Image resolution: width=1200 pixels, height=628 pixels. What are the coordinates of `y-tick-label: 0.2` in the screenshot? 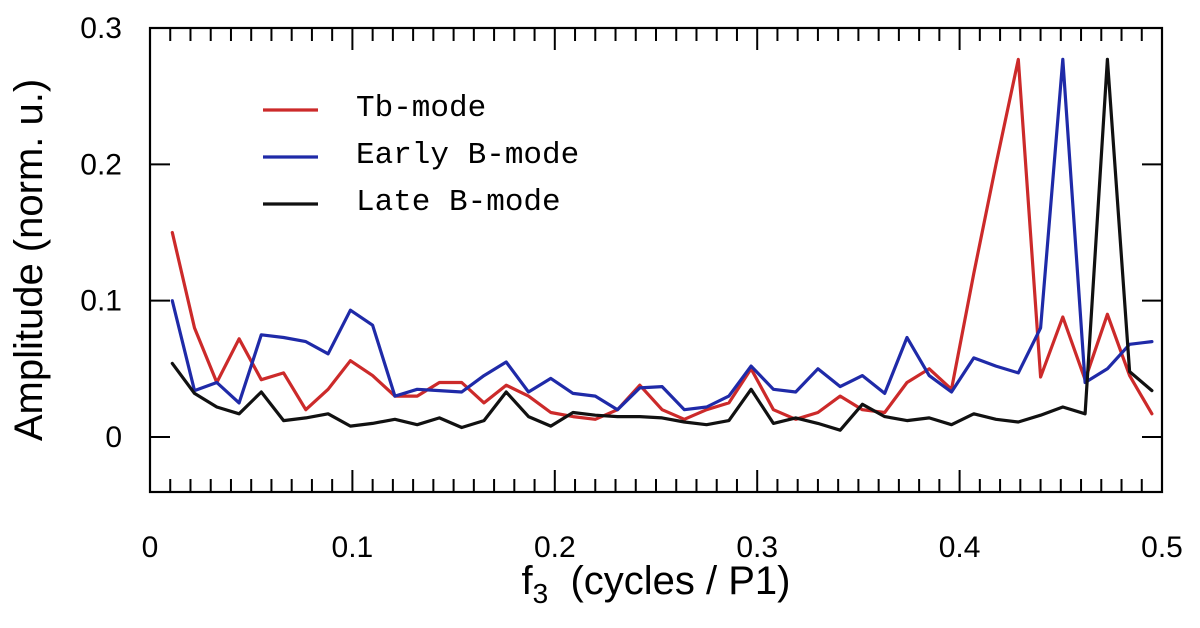 It's located at (101, 164).